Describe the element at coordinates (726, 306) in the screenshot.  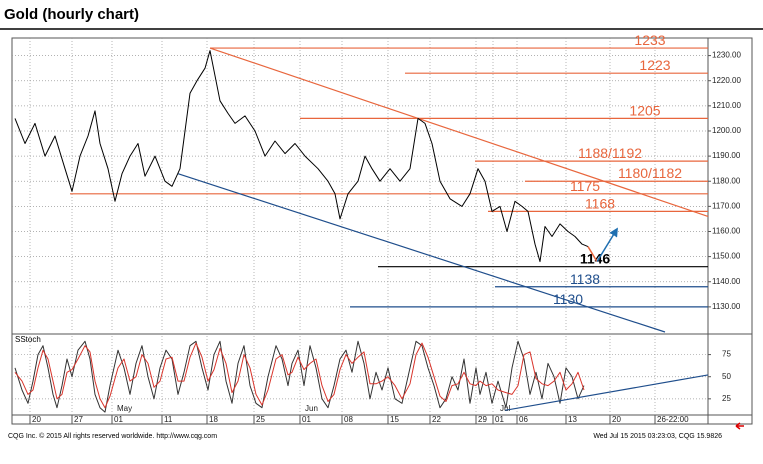
I see `y-tick-label: 1130.00` at that location.